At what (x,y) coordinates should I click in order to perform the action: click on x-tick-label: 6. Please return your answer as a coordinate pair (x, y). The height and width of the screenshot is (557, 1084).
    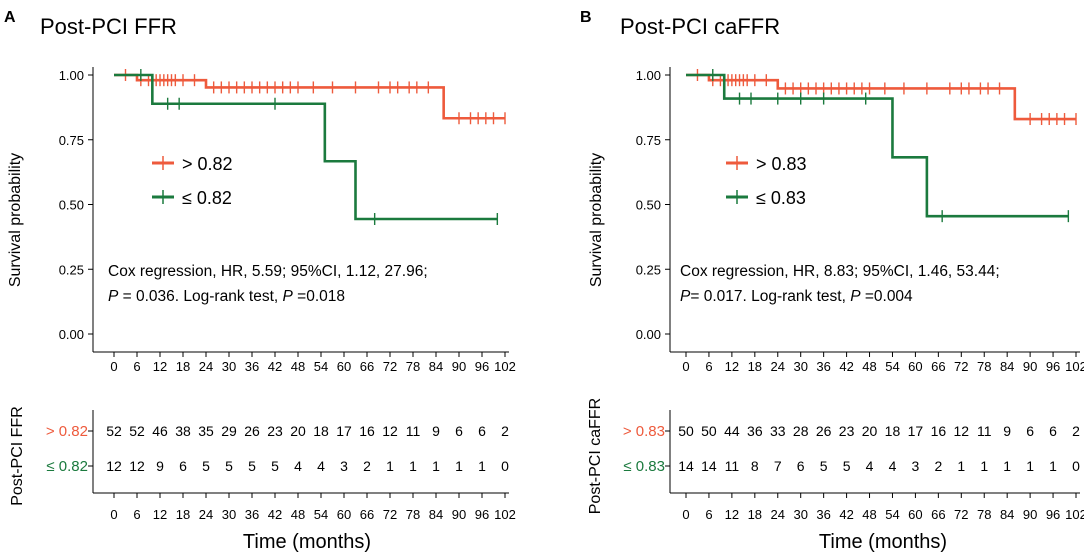
    Looking at the image, I should click on (136, 366).